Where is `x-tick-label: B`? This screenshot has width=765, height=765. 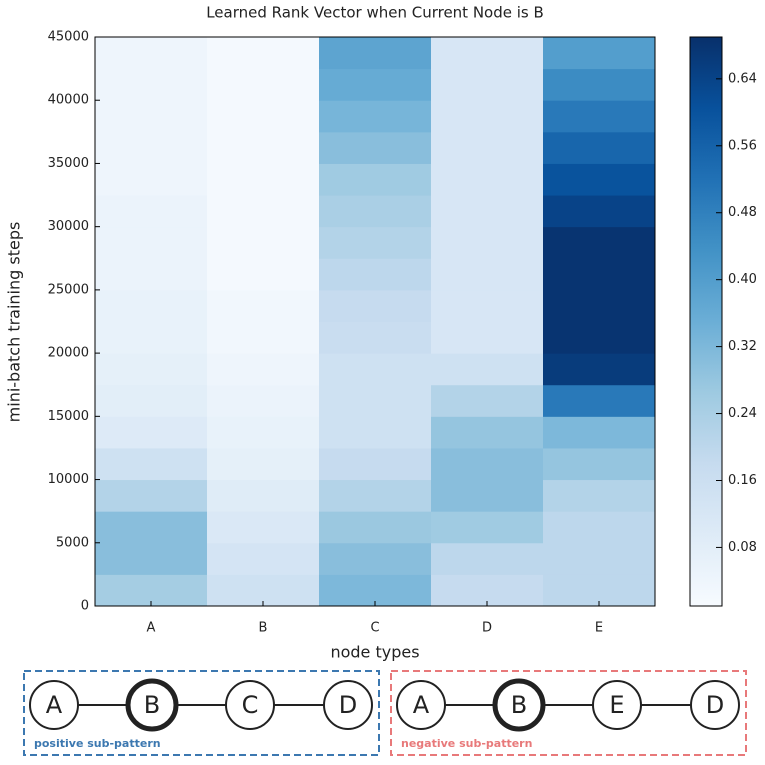 x-tick-label: B is located at coordinates (263, 628).